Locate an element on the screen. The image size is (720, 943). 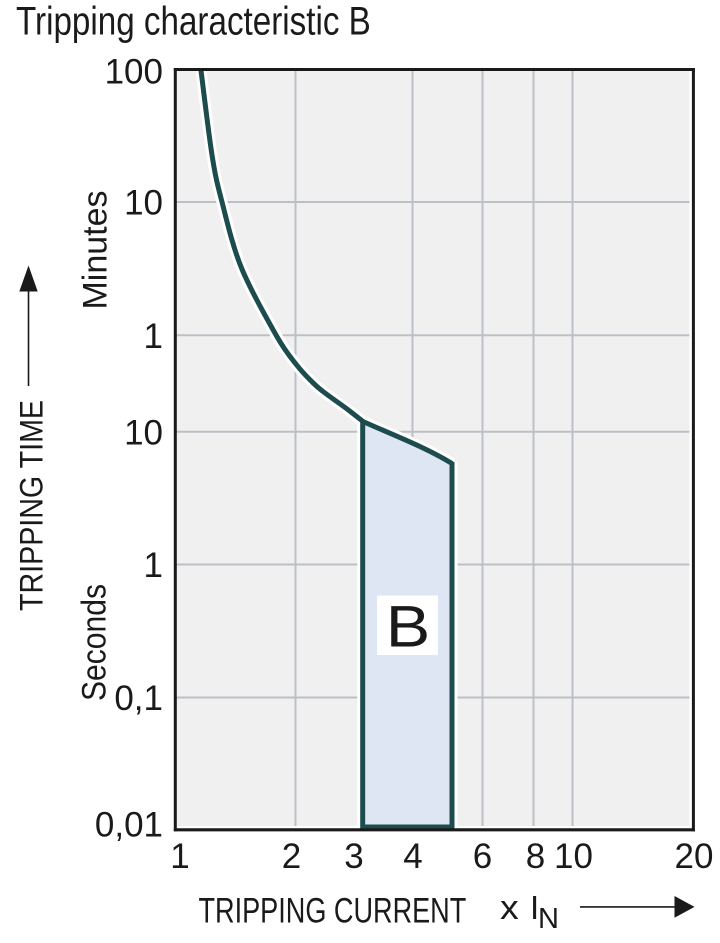
svg-text: TRIPPING CURRENT is located at coordinates (333, 910).